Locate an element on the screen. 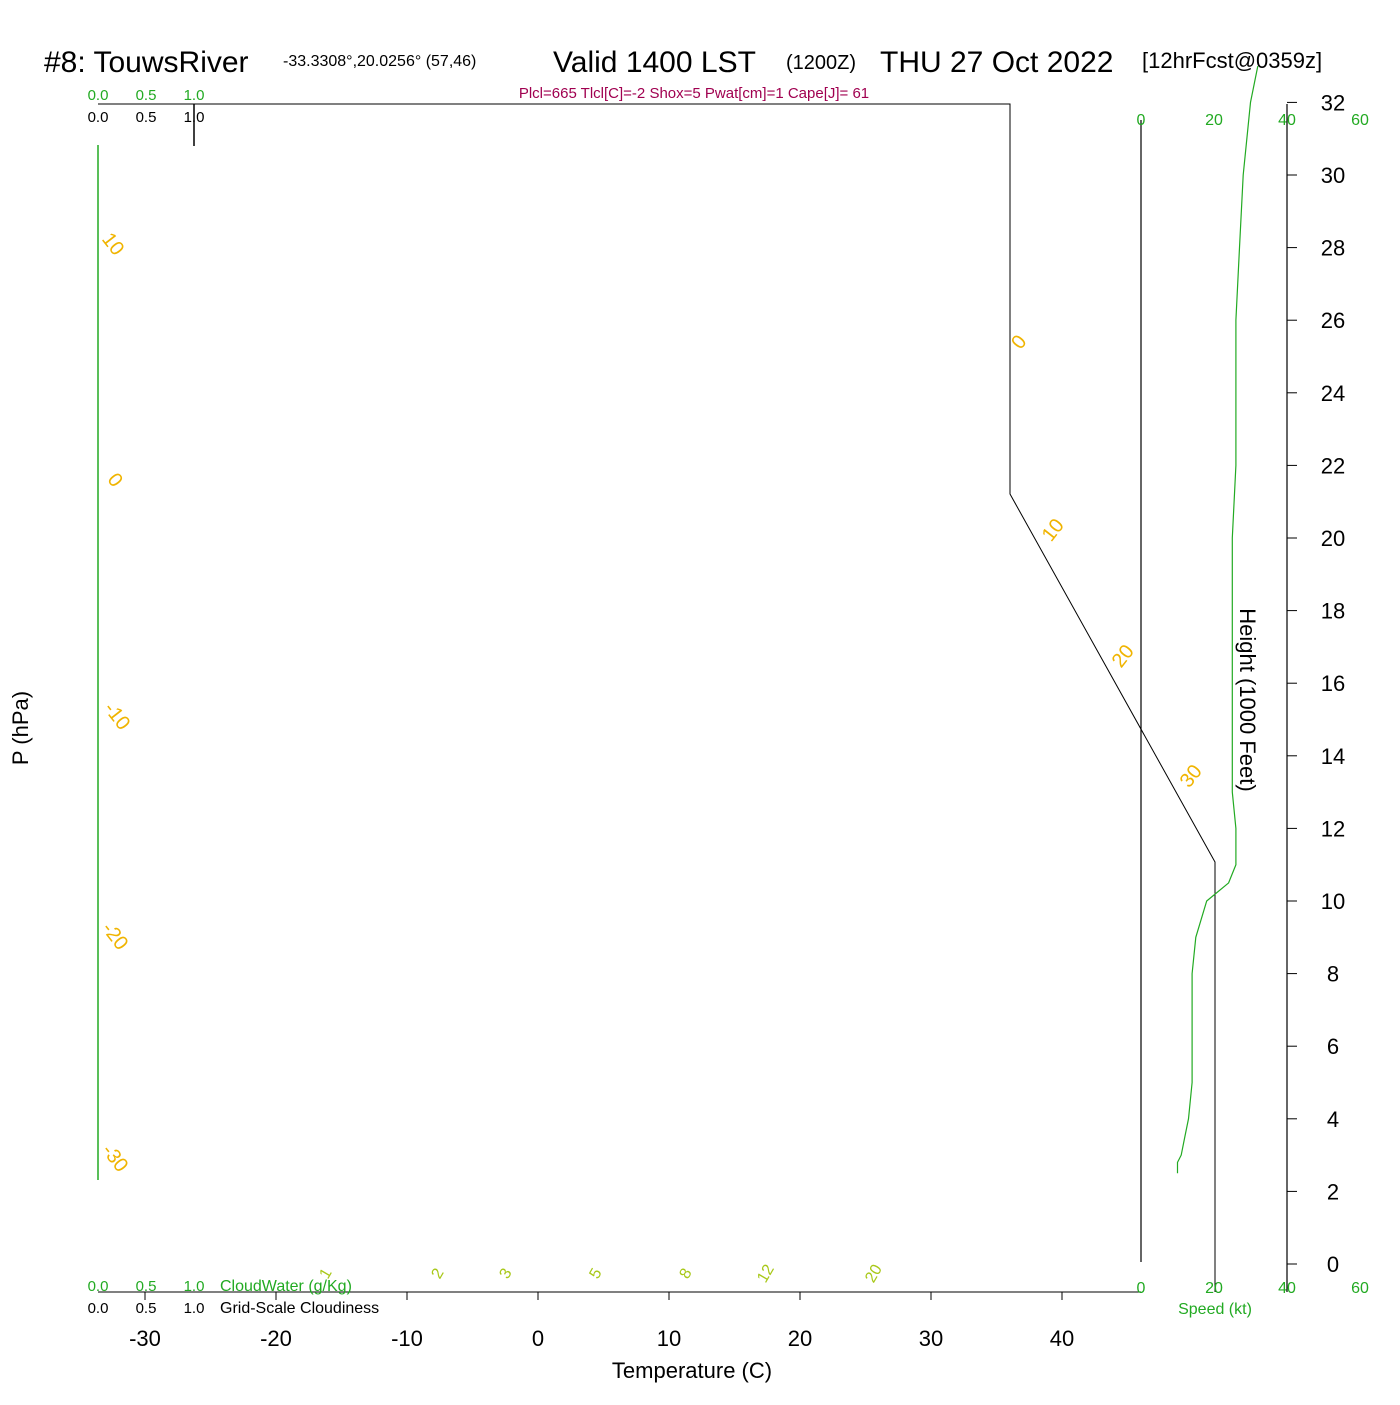 The image size is (1400, 1405). height-tick-label: 18 is located at coordinates (1333, 611).